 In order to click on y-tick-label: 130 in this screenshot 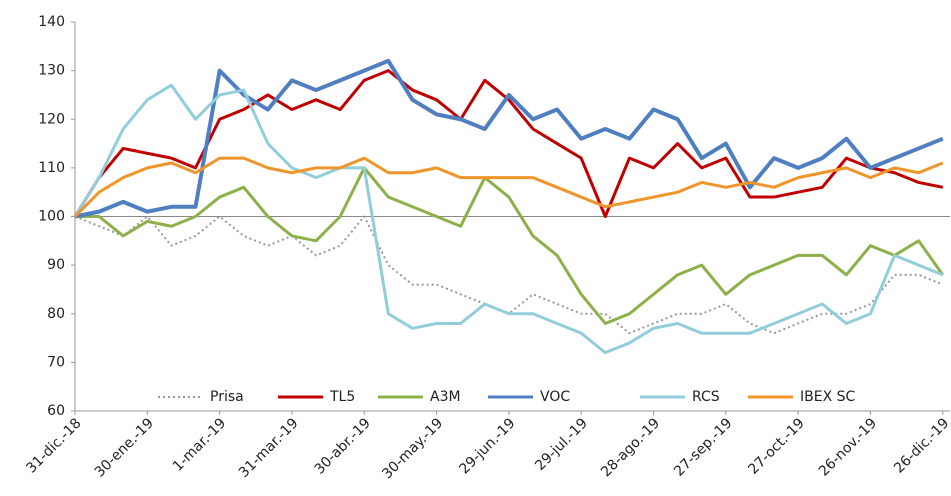, I will do `click(51, 71)`.